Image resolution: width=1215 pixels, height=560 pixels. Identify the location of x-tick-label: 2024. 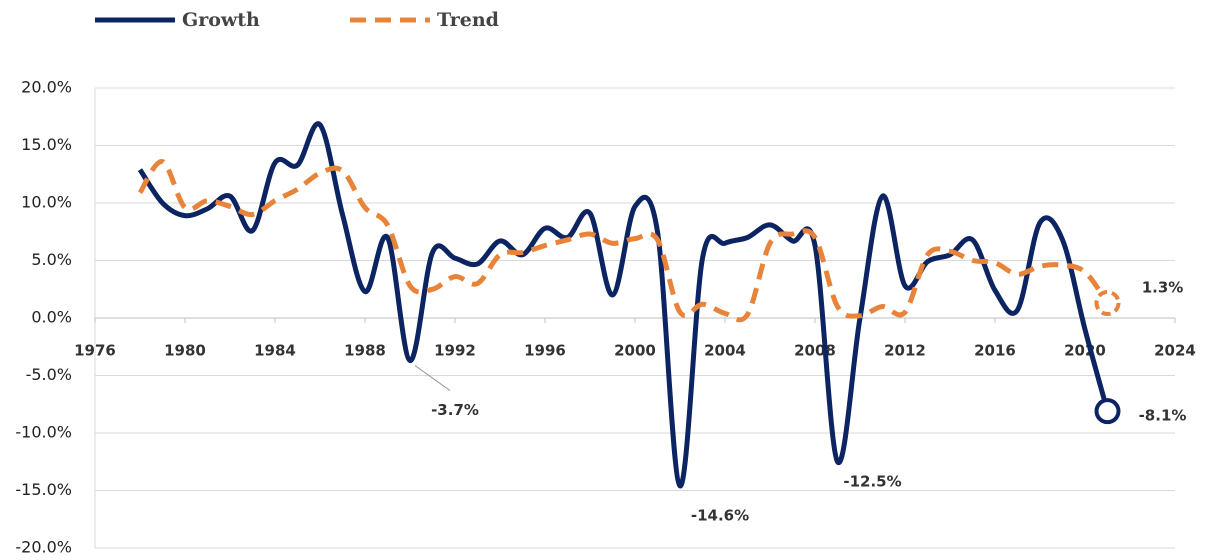
(1175, 351).